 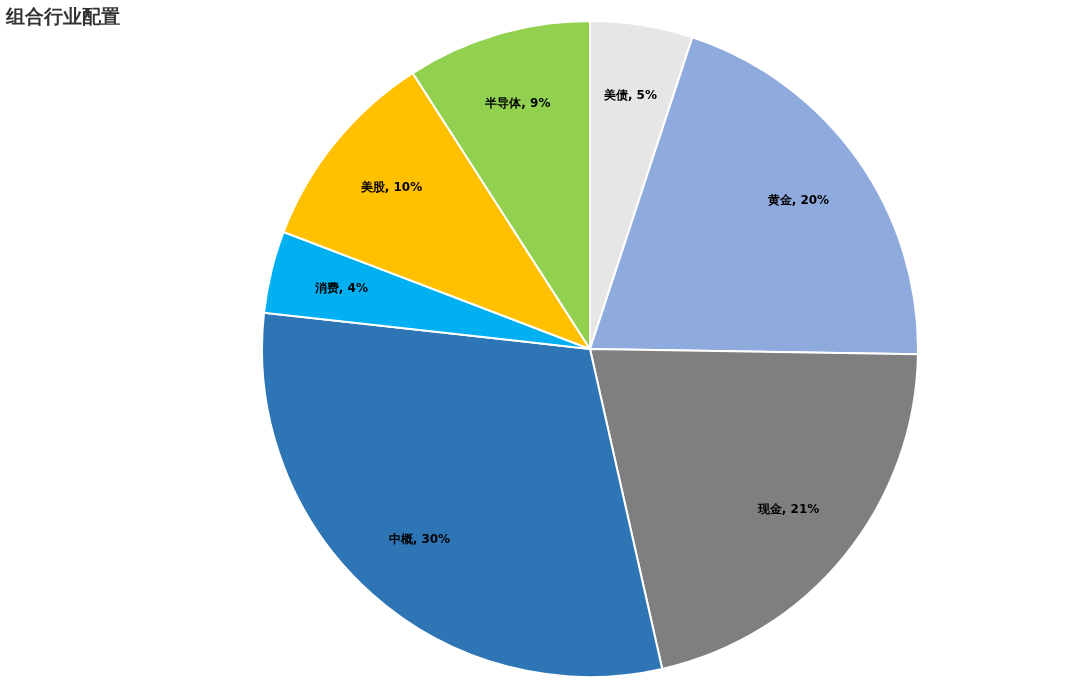 I want to click on slice-label: 现金, 21%, so click(x=788, y=509).